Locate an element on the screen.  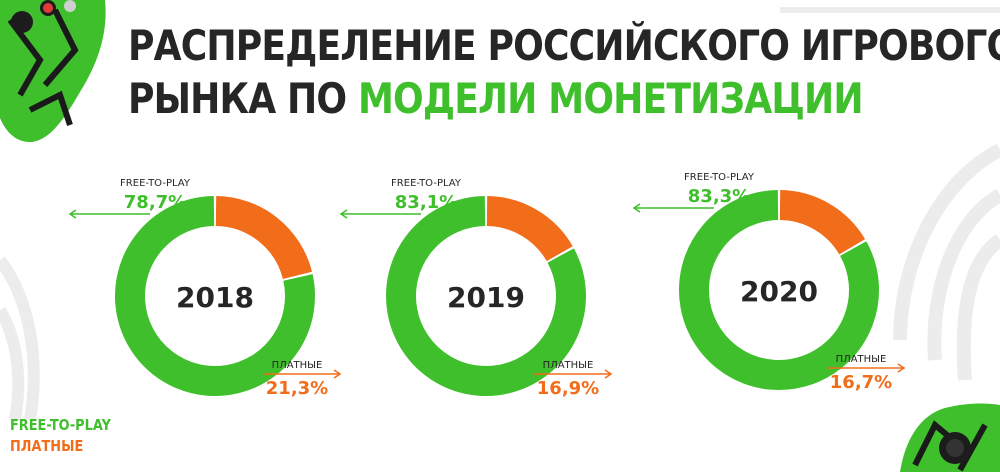
donut-2019: 2019 FREE-TO-PLAY 83,1% ПЛАТНЫЕ 16,9% is located at coordinates (476, 288).